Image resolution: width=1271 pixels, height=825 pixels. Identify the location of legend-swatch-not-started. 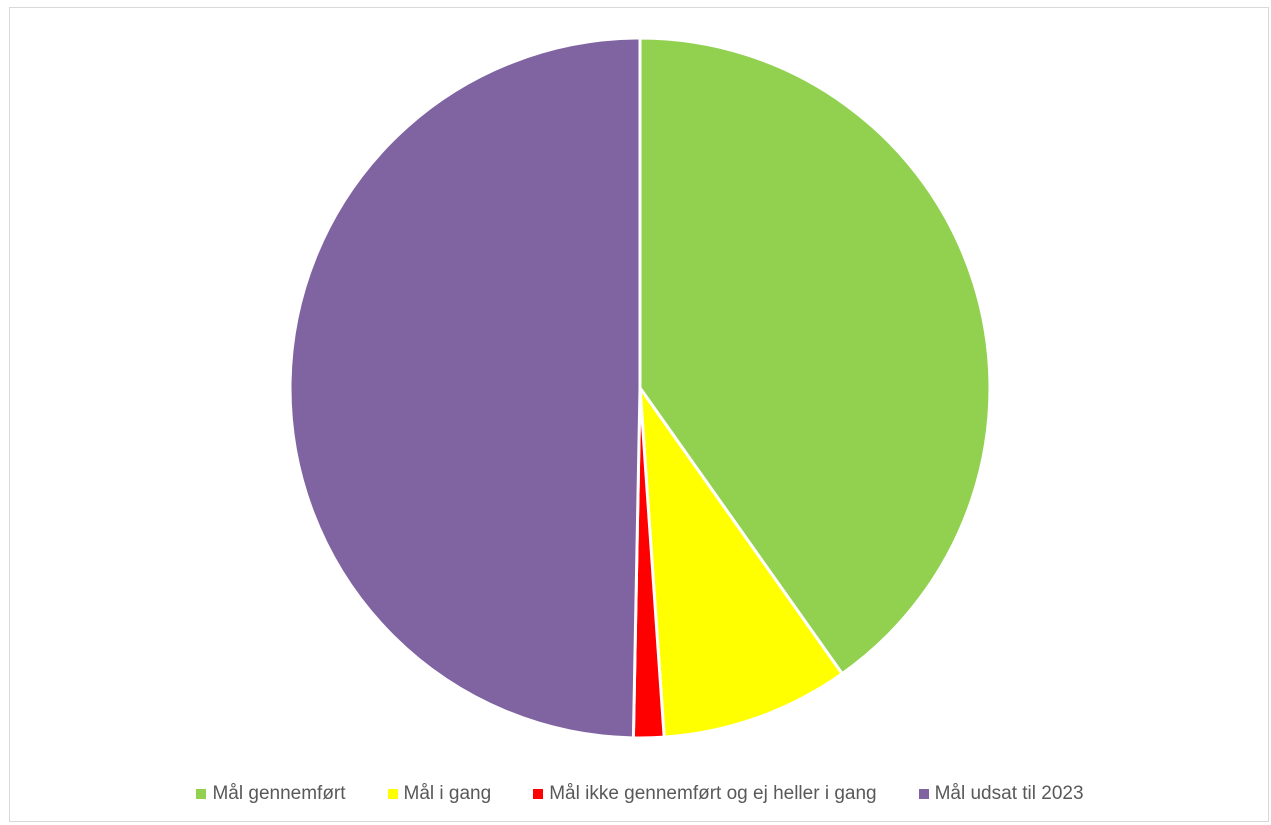
(538, 794).